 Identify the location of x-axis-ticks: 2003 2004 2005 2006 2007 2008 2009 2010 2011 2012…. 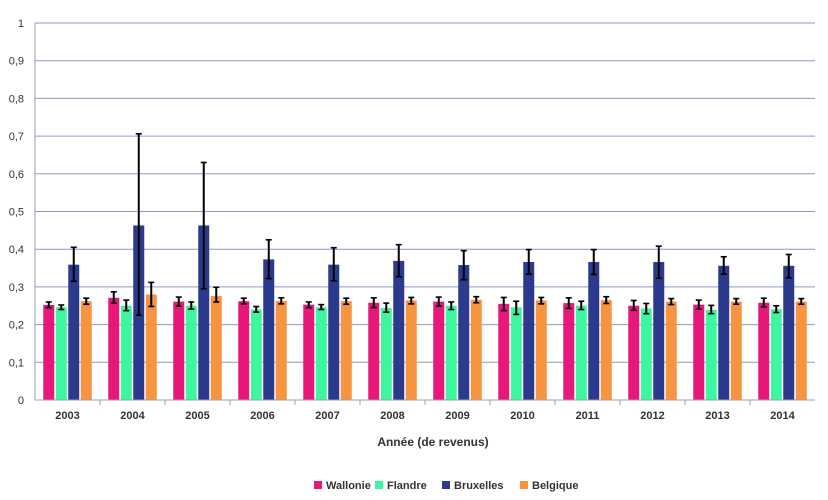
(425, 416).